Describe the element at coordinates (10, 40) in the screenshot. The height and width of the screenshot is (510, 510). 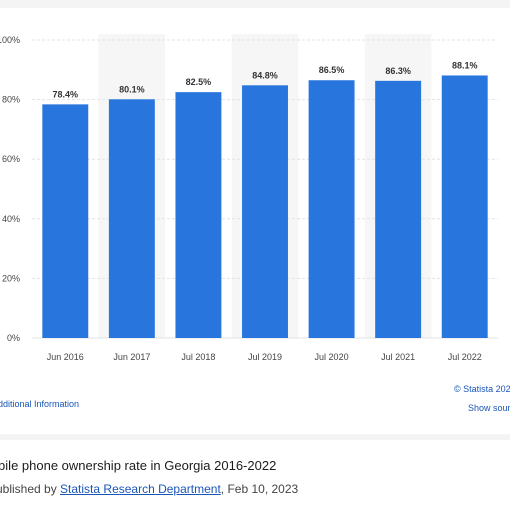
I see `y-tick-label: 100%` at that location.